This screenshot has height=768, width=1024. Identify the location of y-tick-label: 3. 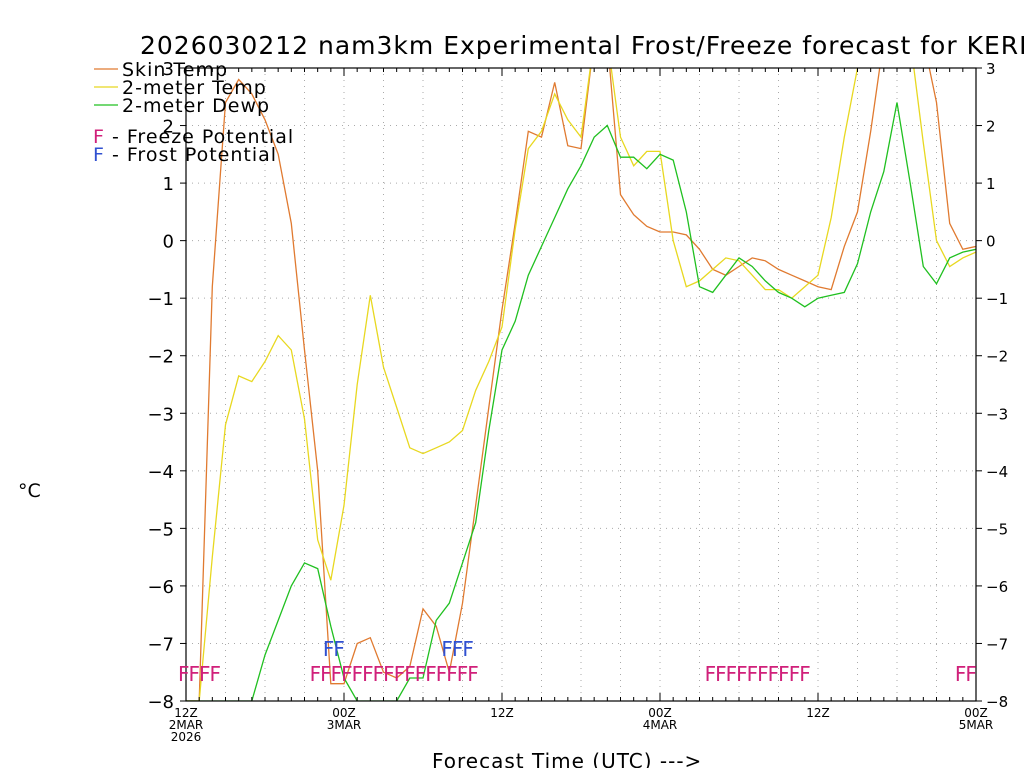
(168, 69).